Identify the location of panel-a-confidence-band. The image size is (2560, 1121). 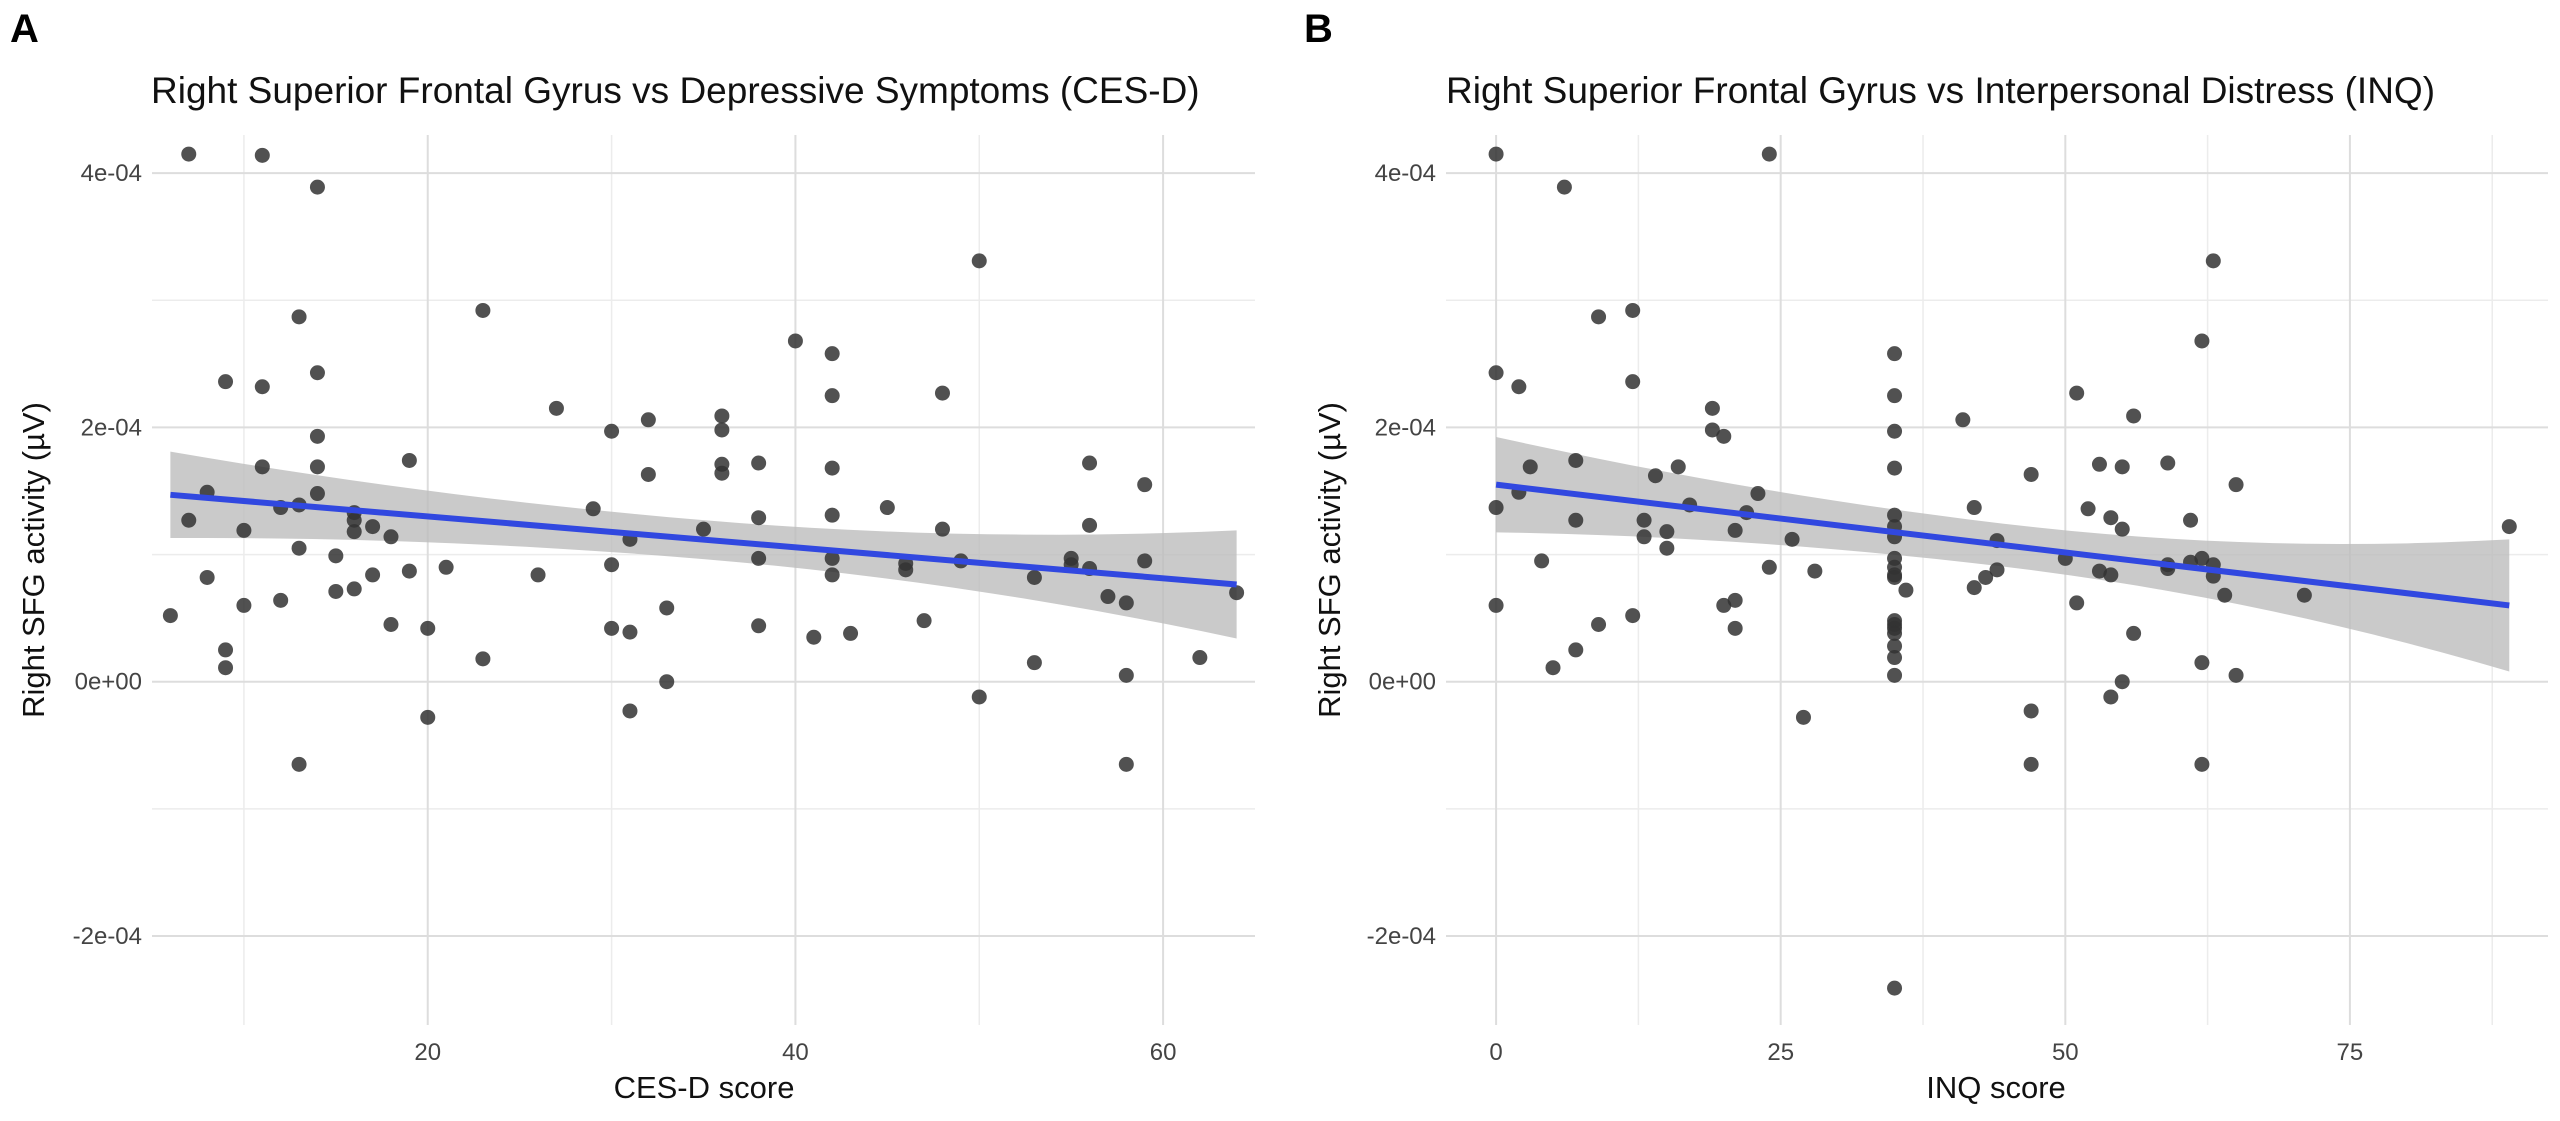
(703, 545).